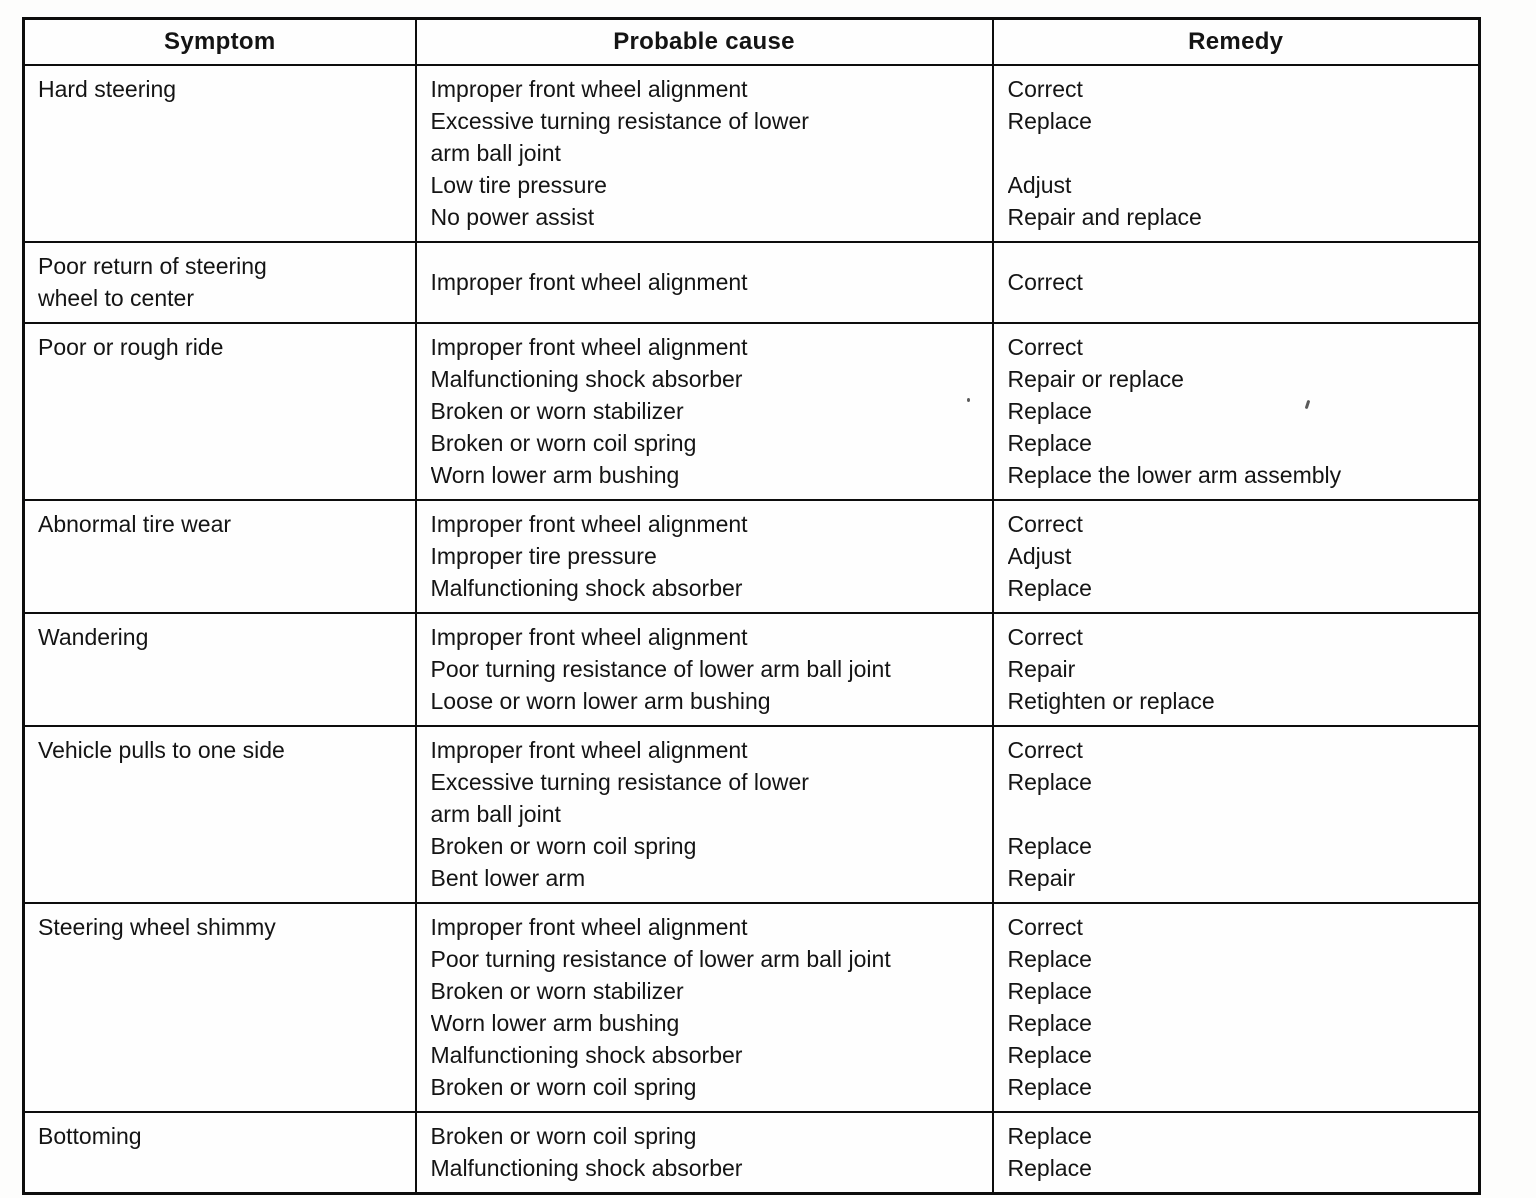  What do you see at coordinates (1111, 701) in the screenshot?
I see `remedy-line: Retighten or replace` at bounding box center [1111, 701].